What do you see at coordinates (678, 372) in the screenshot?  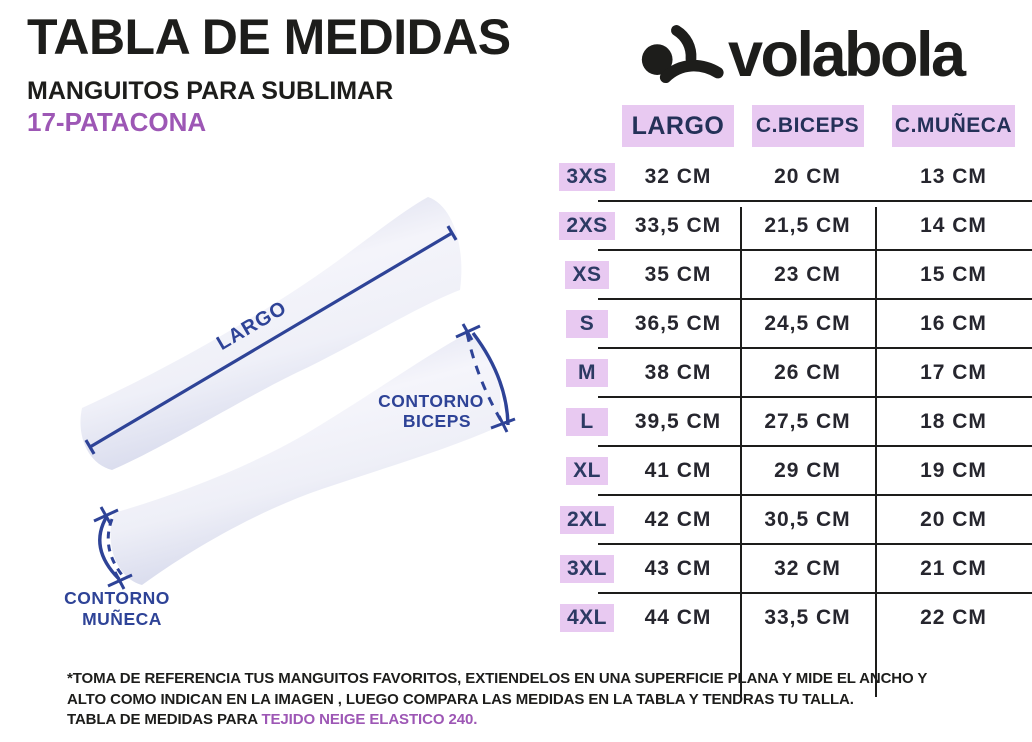 I see `cell-largo: 38 CM` at bounding box center [678, 372].